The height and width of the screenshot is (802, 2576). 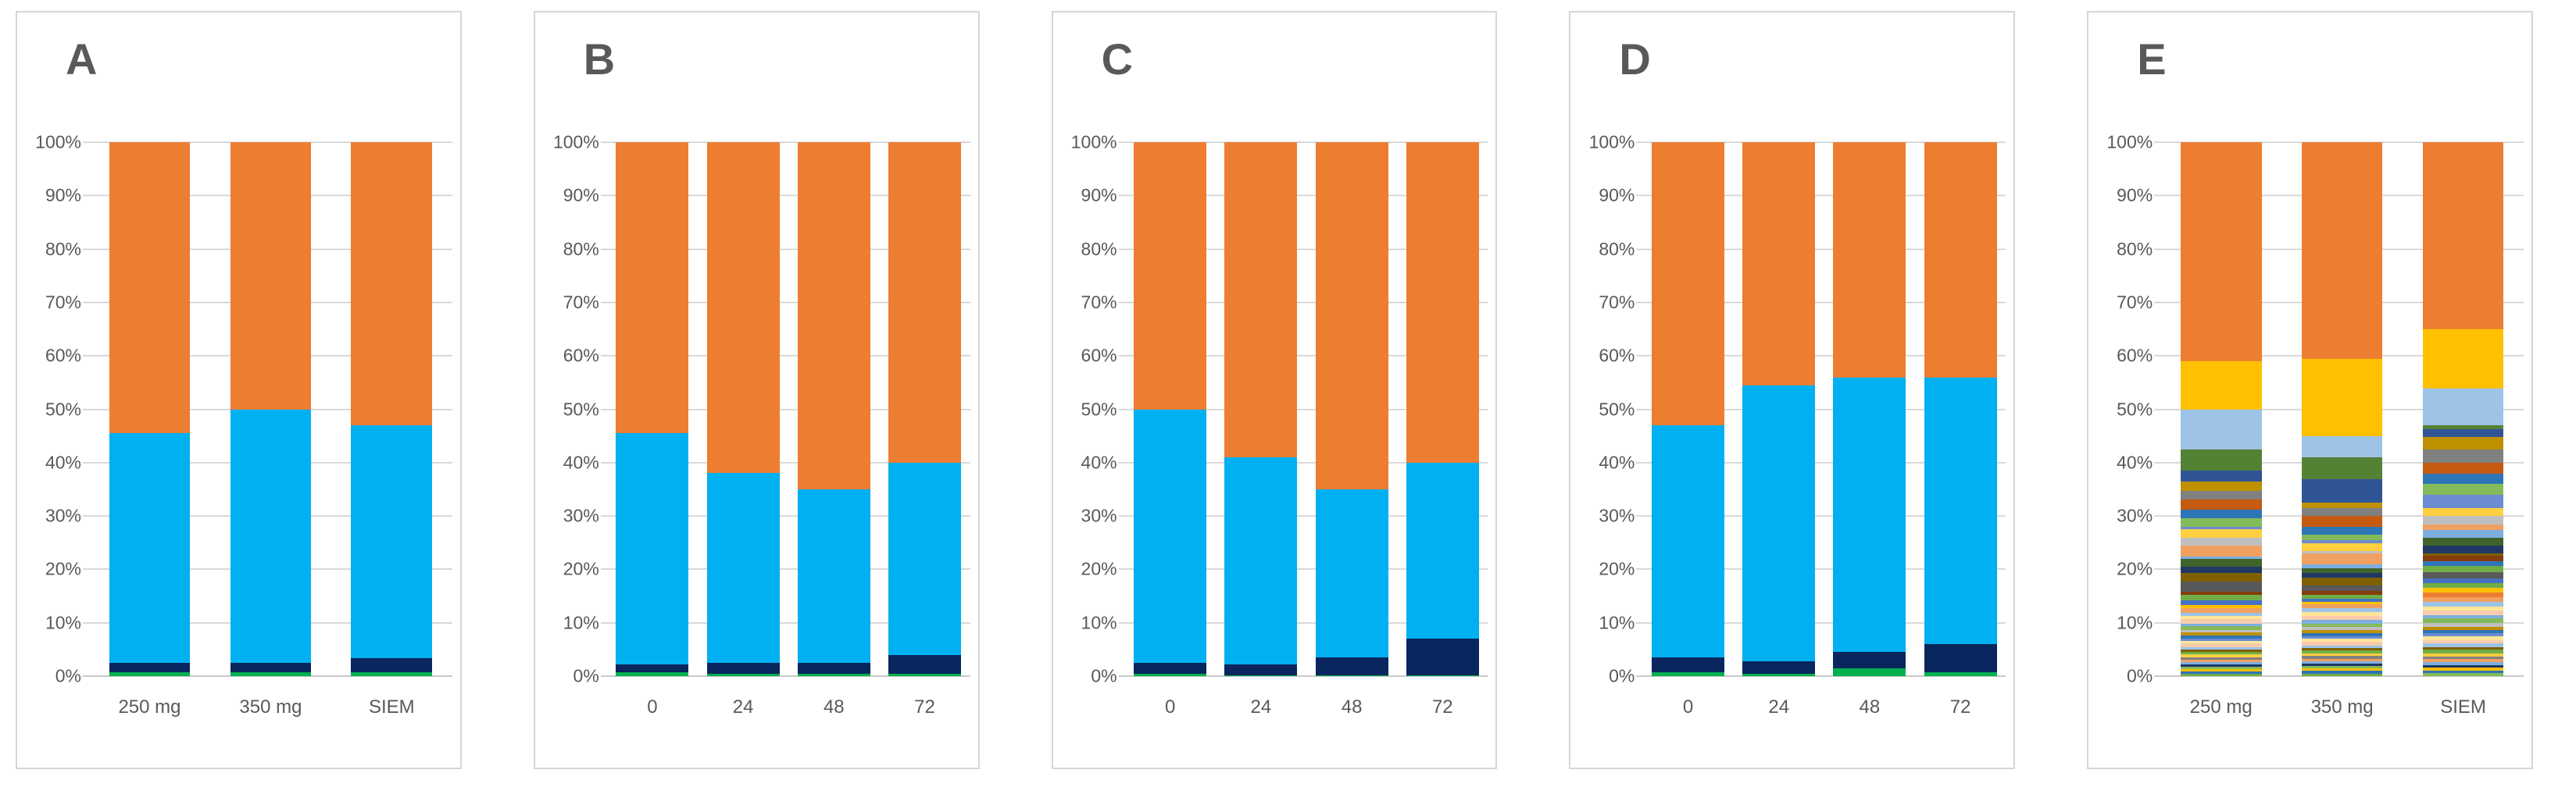 What do you see at coordinates (581, 249) in the screenshot?
I see `y-tick-label: 80%` at bounding box center [581, 249].